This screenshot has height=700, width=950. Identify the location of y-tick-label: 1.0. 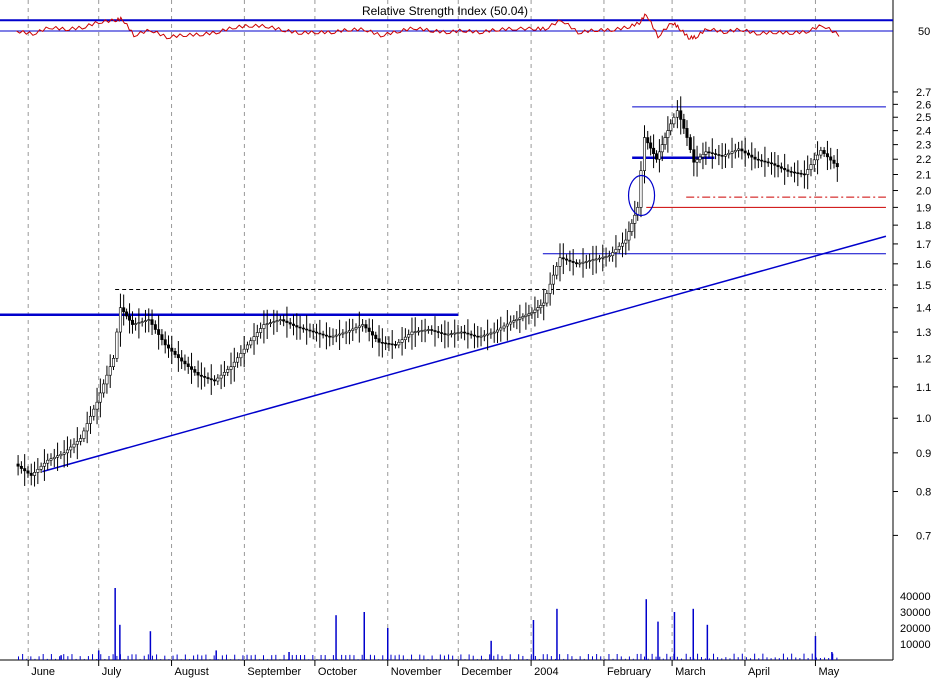
(923, 419).